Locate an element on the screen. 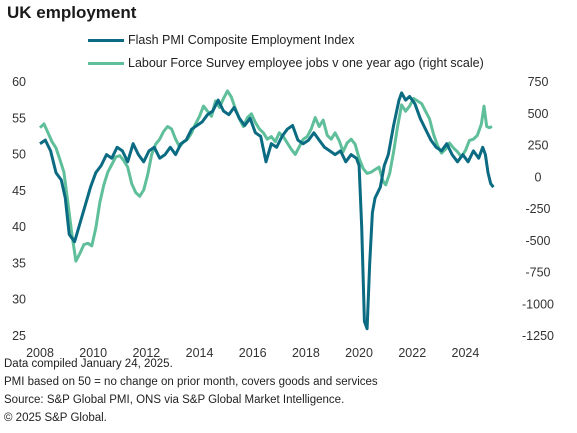  y-right-tick-label: -250 is located at coordinates (537, 209).